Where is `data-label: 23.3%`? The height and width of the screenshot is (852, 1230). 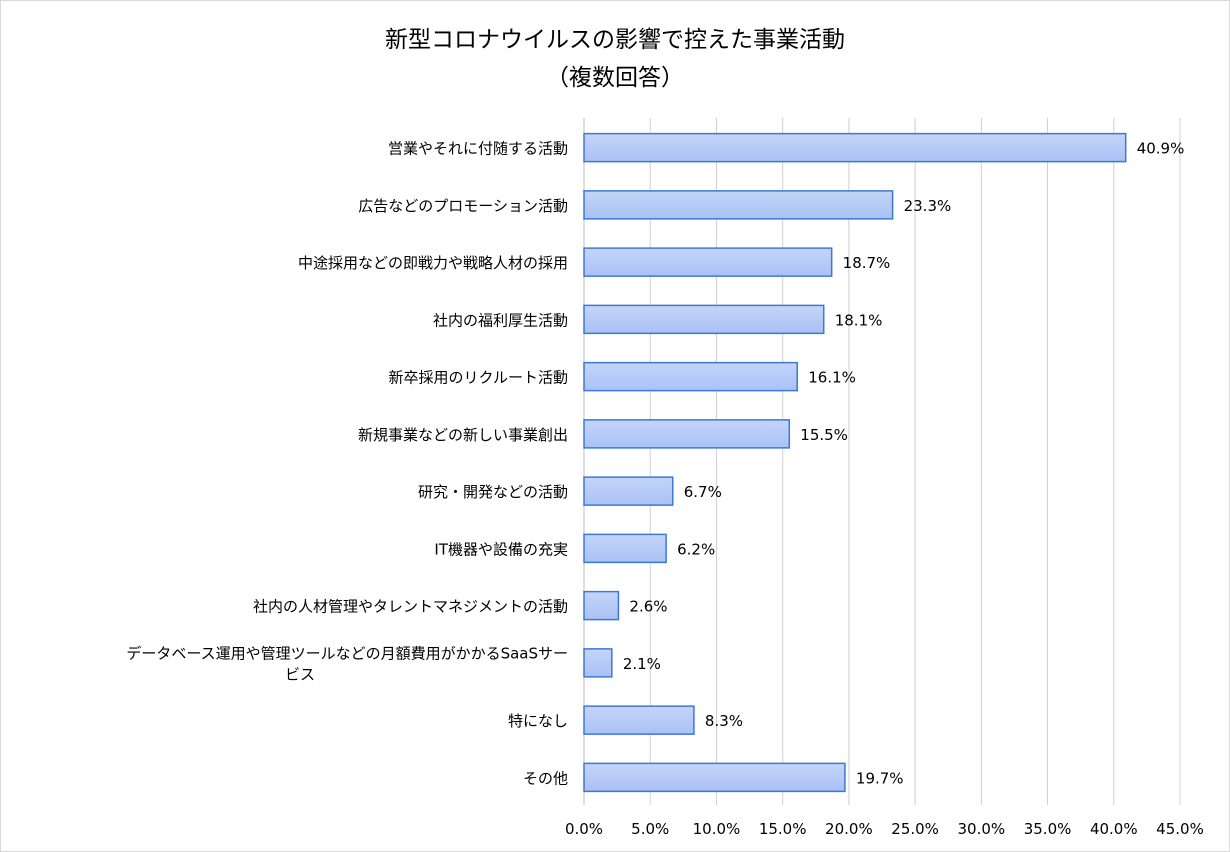 data-label: 23.3% is located at coordinates (928, 206).